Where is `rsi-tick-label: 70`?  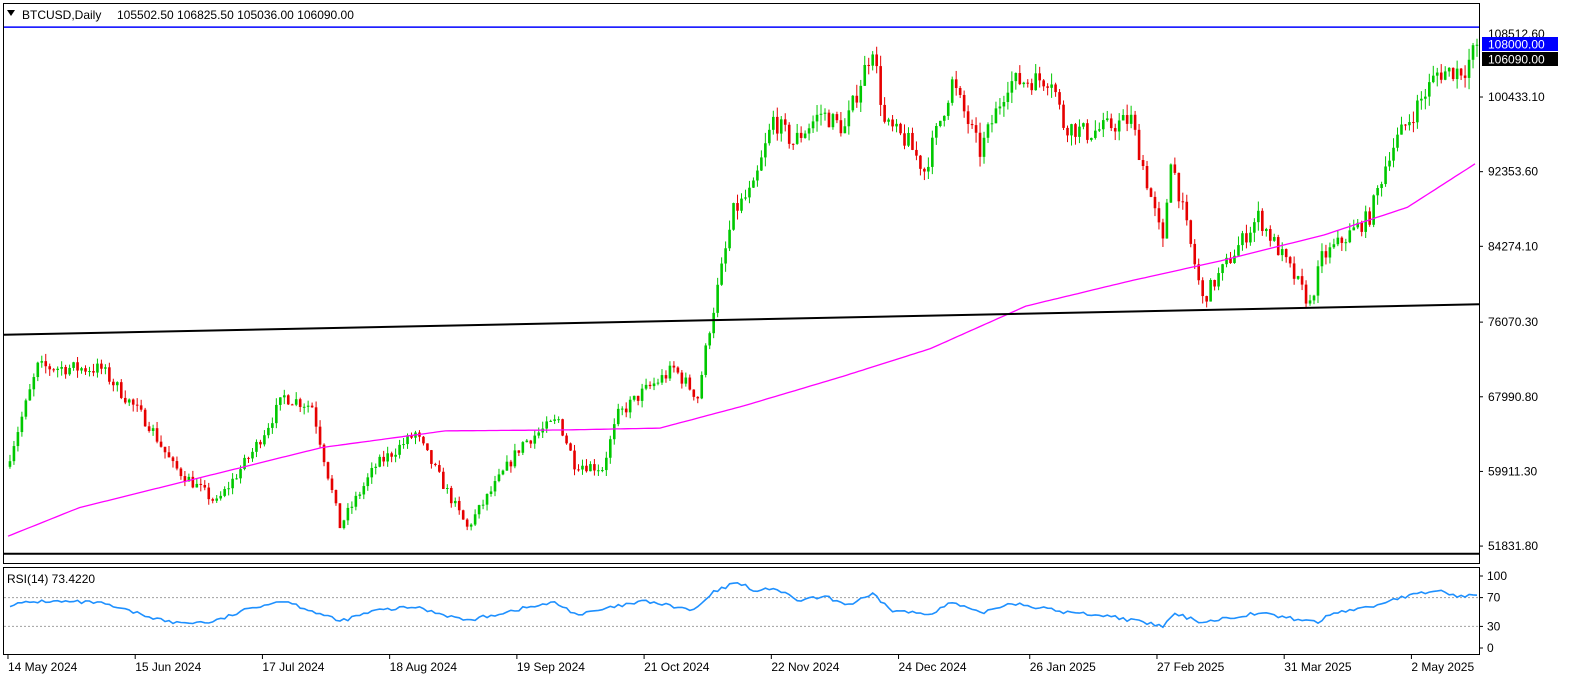
rsi-tick-label: 70 is located at coordinates (1494, 598).